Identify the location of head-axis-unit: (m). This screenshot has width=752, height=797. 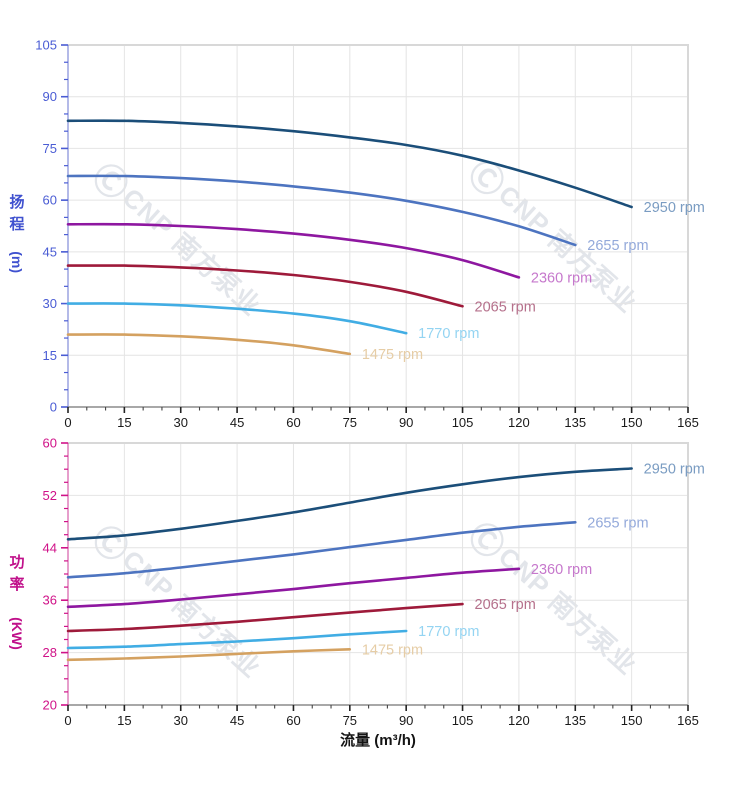
(17, 261).